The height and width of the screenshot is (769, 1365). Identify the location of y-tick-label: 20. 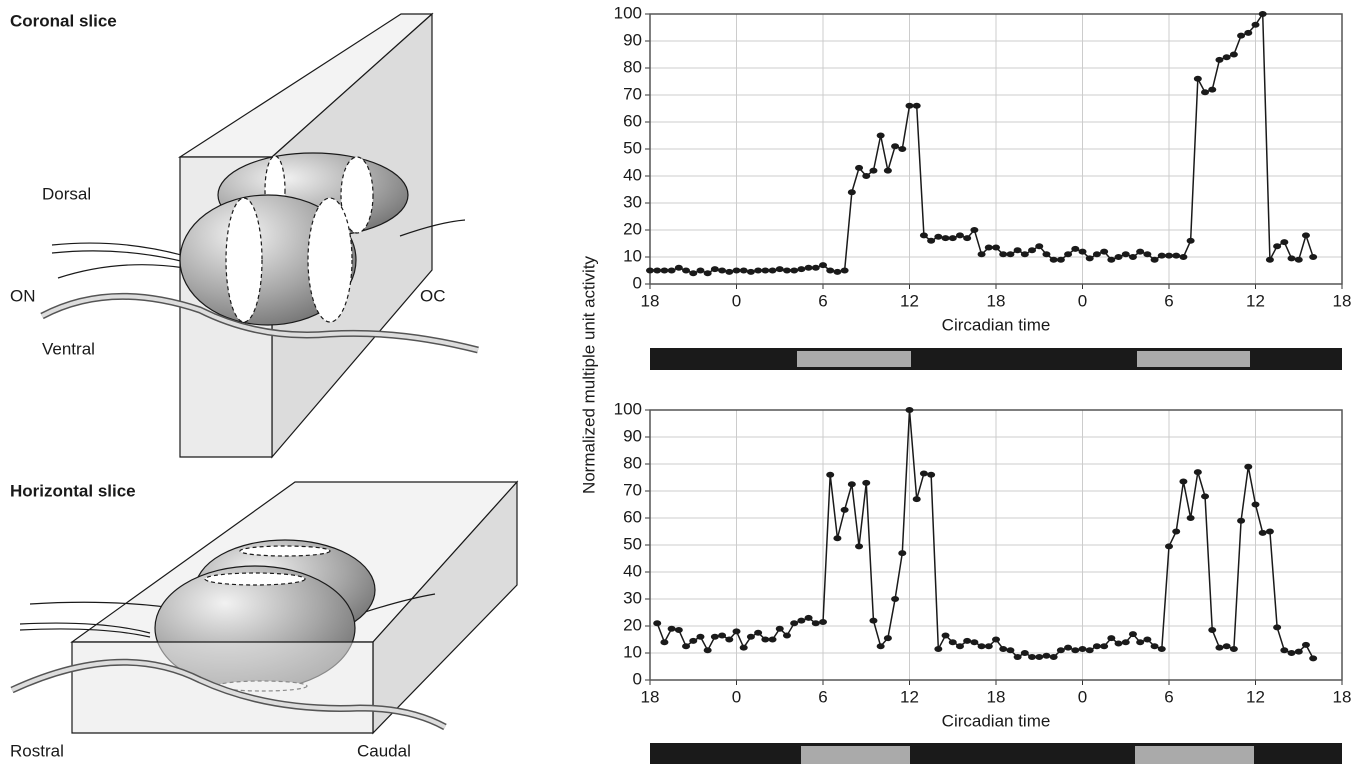
(632, 228).